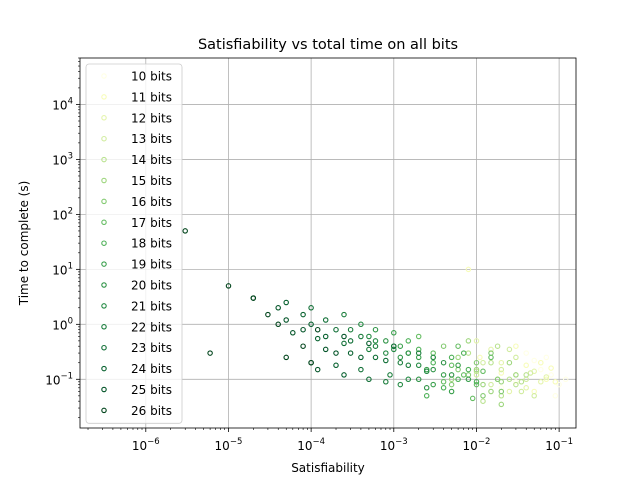 This screenshot has width=640, height=484. Describe the element at coordinates (328, 468) in the screenshot. I see `x-axis-label: Satisfiability` at that location.